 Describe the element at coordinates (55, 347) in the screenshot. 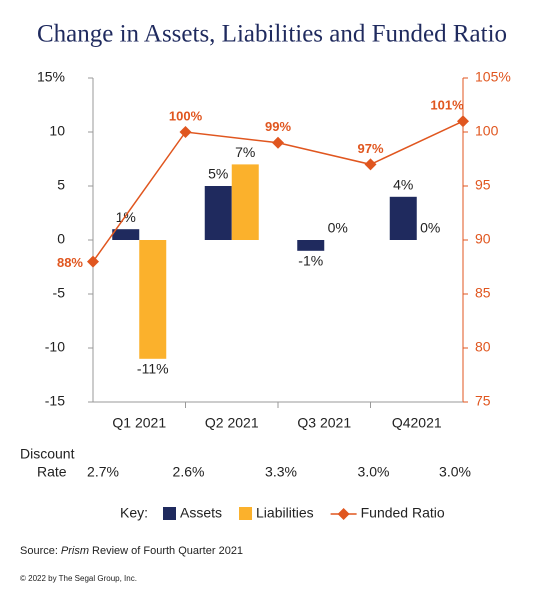

I see `y-tick-label: -10` at that location.